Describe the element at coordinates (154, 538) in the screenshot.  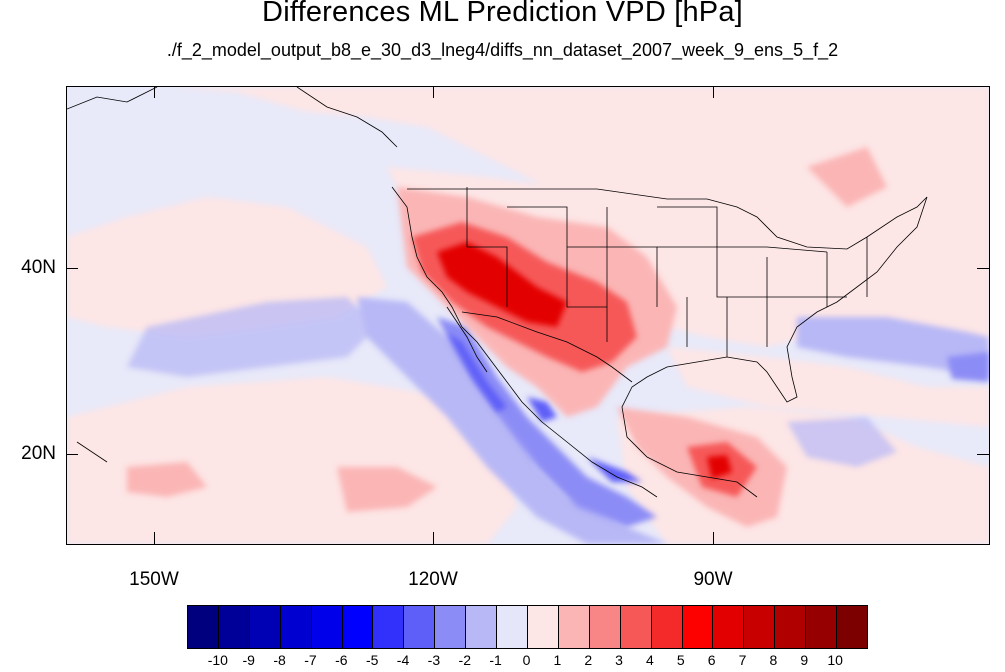
I see `lon-tick-bottom-150w` at that location.